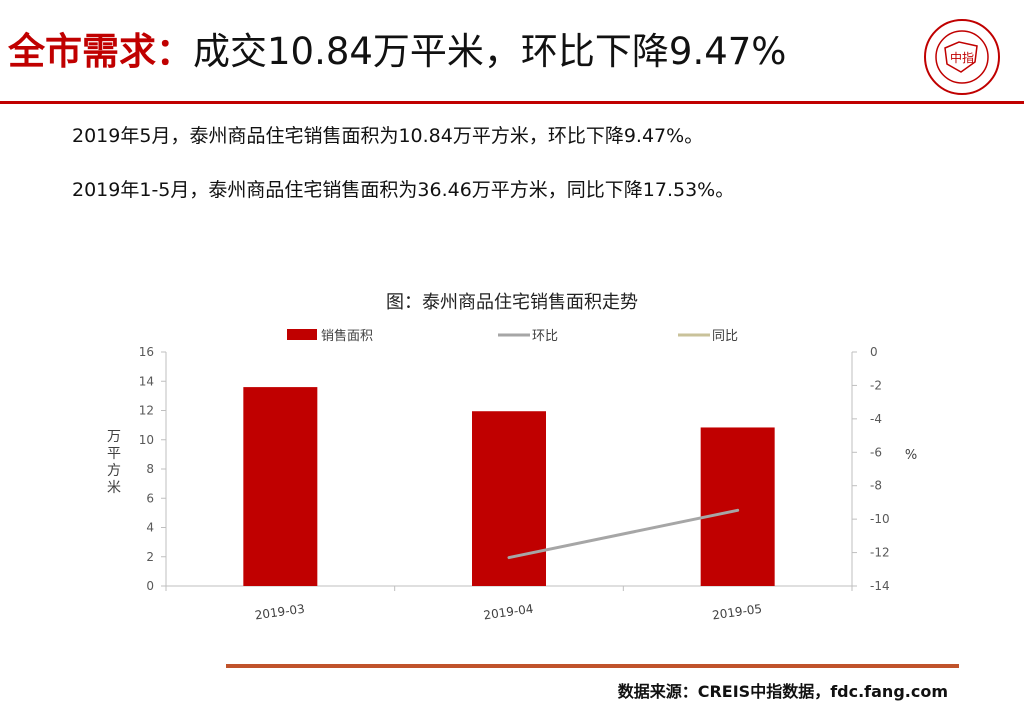 This screenshot has width=1024, height=709. I want to click on right-axis-tick-label: -8, so click(876, 486).